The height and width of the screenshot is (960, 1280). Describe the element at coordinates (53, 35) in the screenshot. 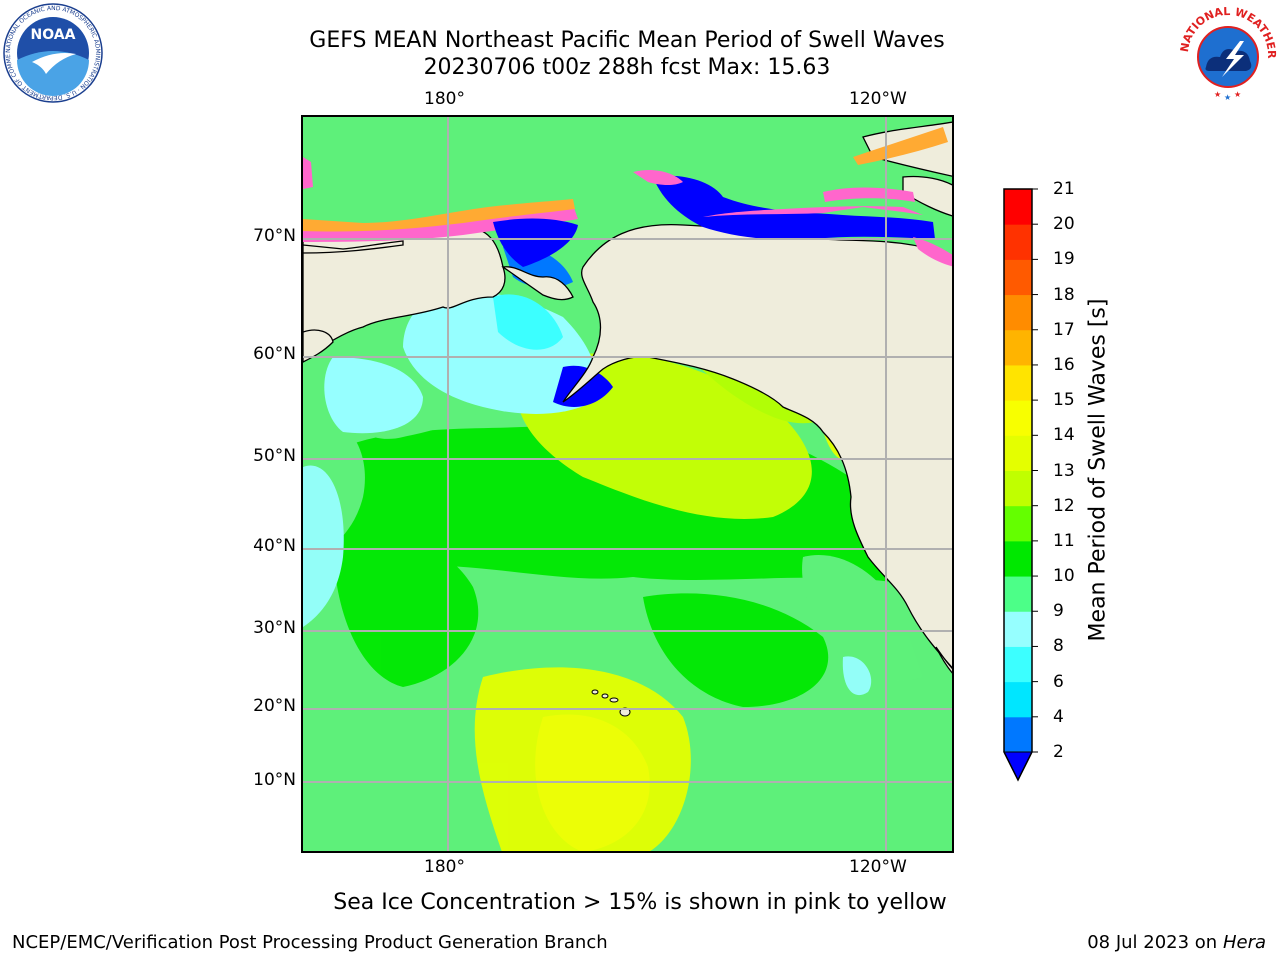

I see `noaa-logo-text: NOAA` at that location.